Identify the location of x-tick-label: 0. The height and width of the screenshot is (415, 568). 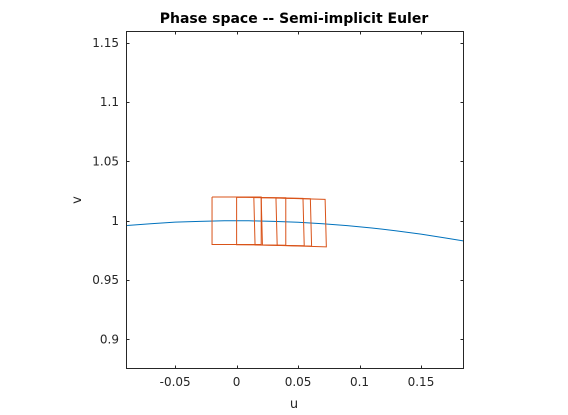
(237, 382).